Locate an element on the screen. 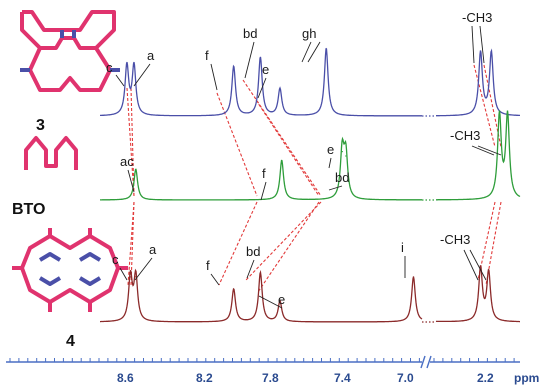 This screenshot has height=390, width=553. axis-break-mark is located at coordinates (426, 362).